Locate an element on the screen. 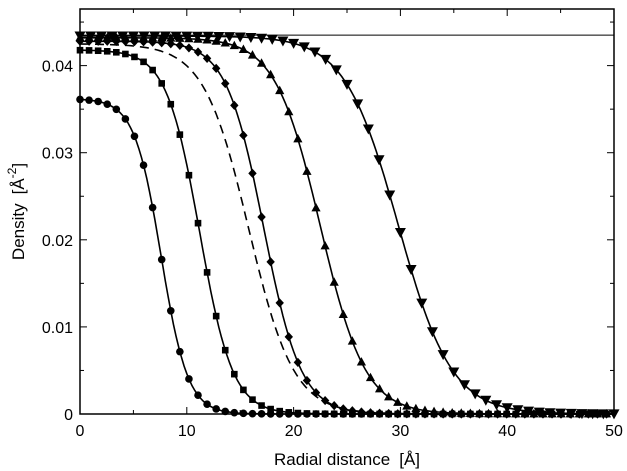 The width and height of the screenshot is (627, 471). x-tick-label: 10 is located at coordinates (187, 431).